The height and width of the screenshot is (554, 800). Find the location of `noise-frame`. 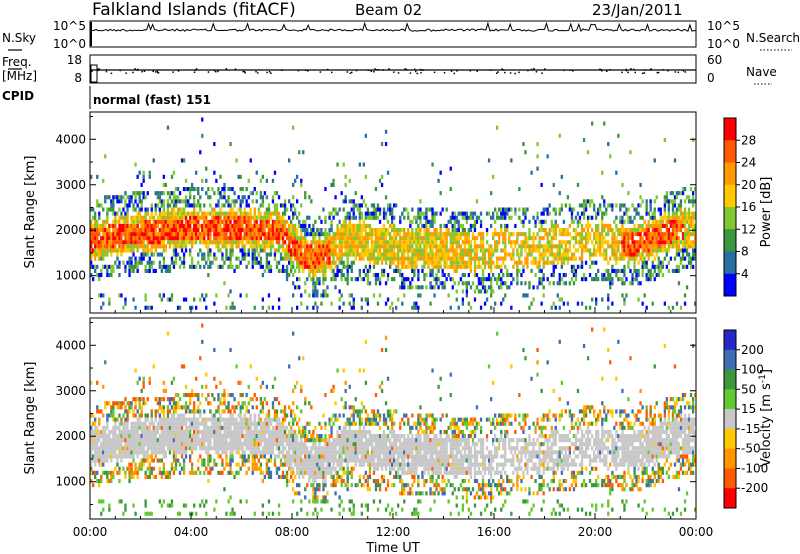

noise-frame is located at coordinates (393, 34).